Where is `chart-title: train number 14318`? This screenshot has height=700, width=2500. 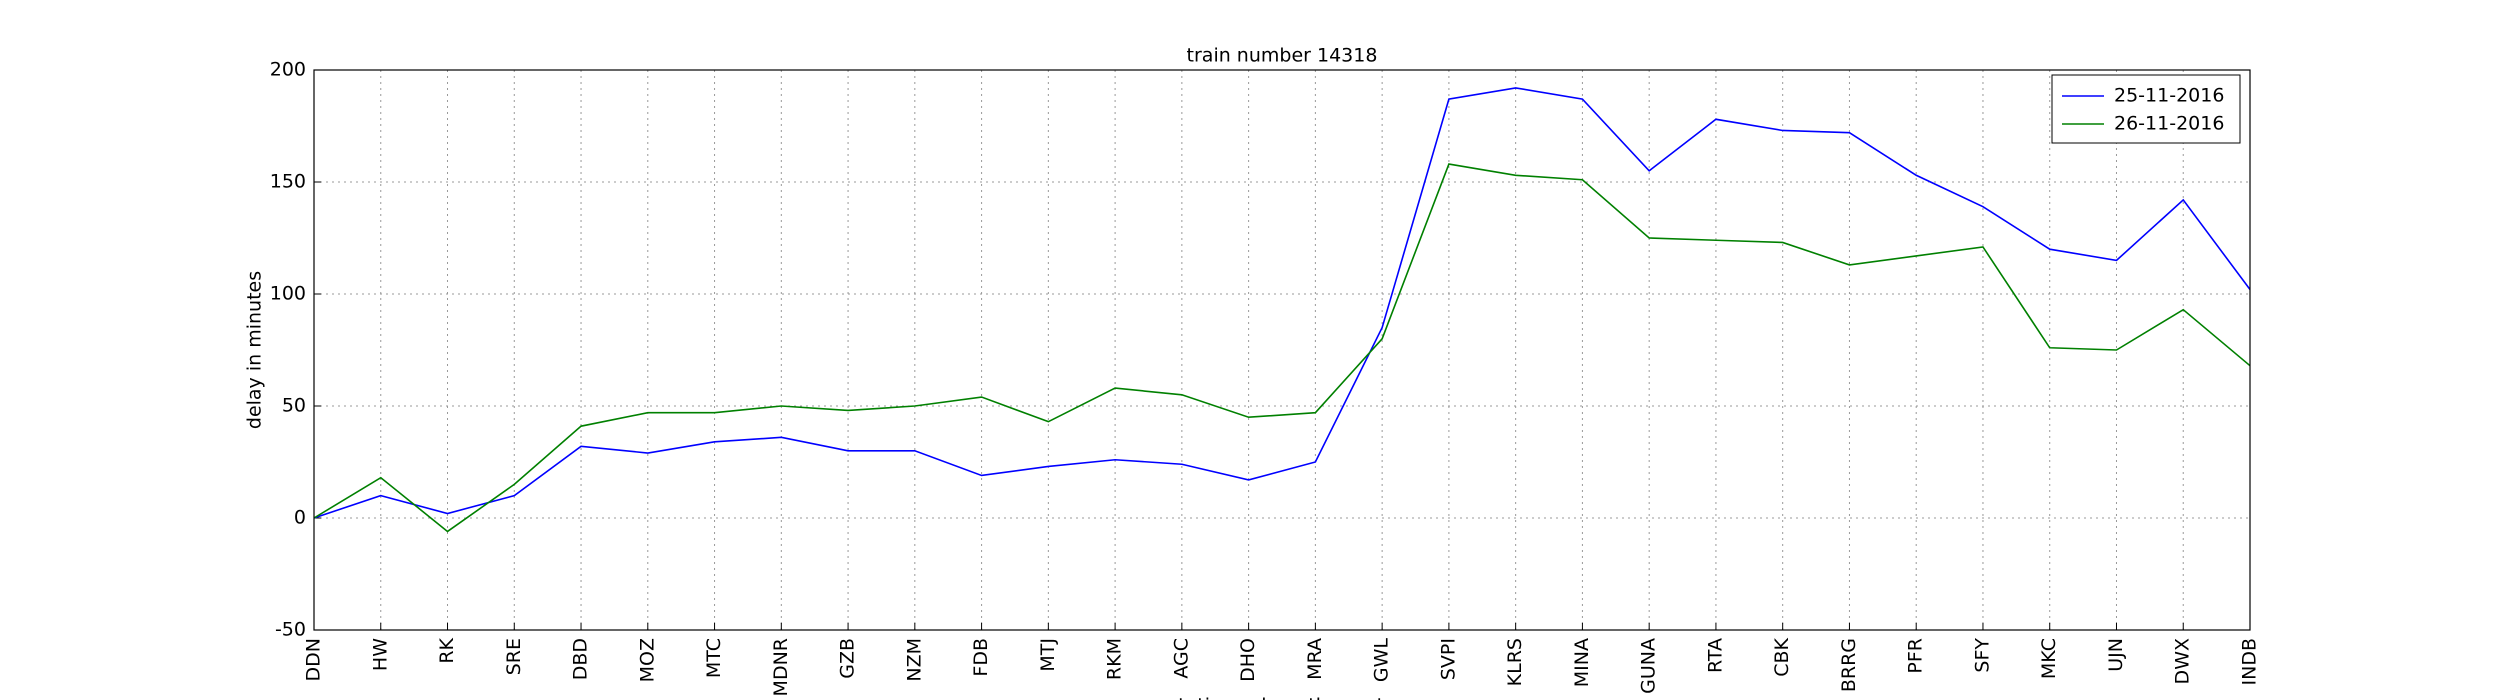 chart-title: train number 14318 is located at coordinates (1282, 56).